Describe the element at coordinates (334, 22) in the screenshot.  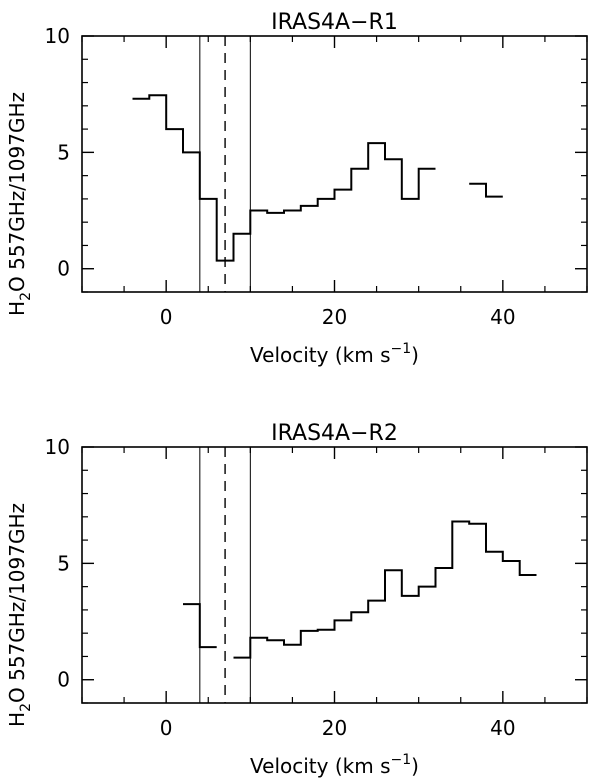
I see `chart-title: IRAS4A−R1` at that location.